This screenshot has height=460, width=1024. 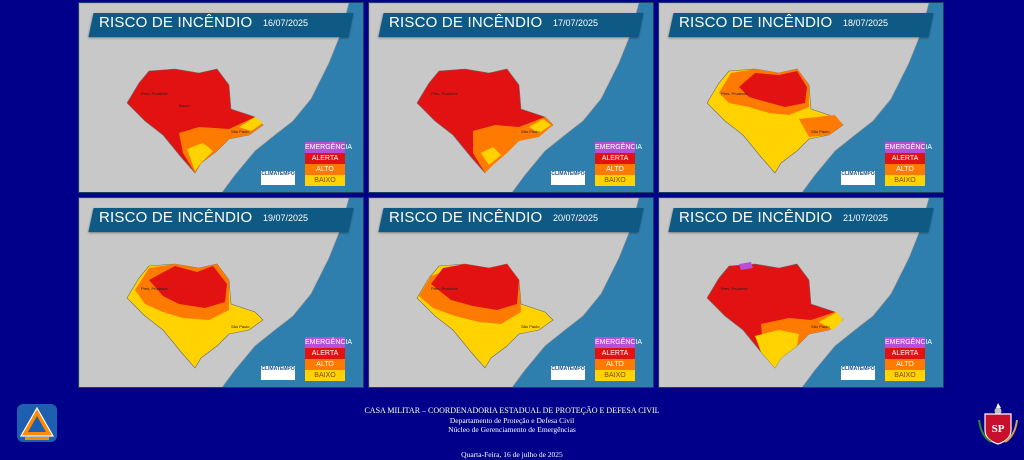 I want to click on map-date: 21/07/2025, so click(x=866, y=218).